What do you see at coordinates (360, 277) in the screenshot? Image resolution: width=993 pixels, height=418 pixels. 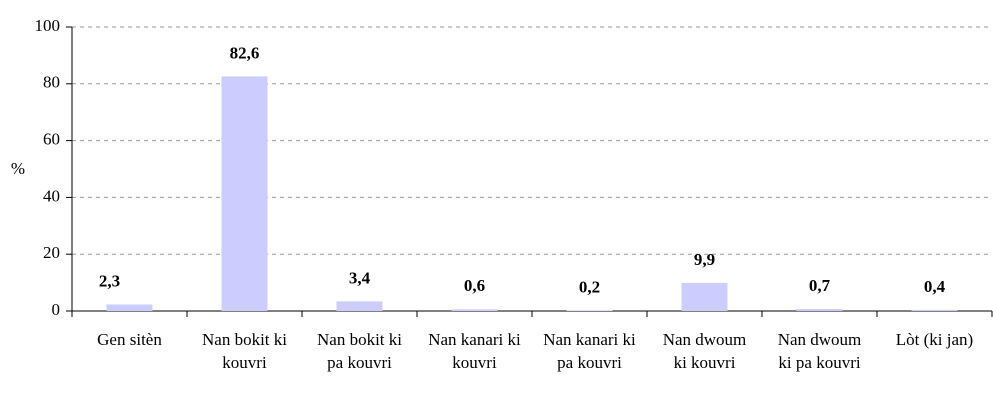 I see `value-label: 3,4` at bounding box center [360, 277].